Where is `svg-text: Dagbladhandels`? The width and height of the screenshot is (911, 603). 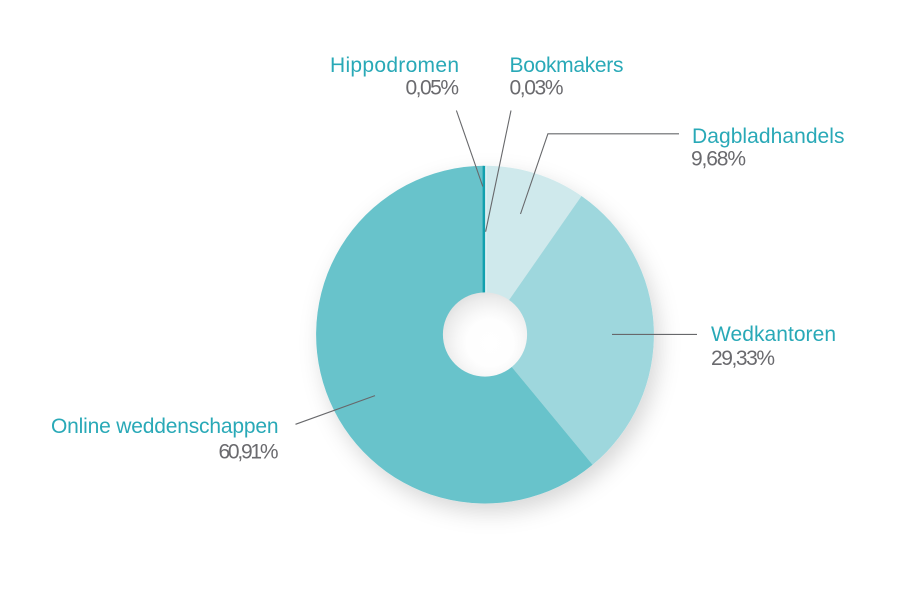 svg-text: Dagbladhandels is located at coordinates (768, 136).